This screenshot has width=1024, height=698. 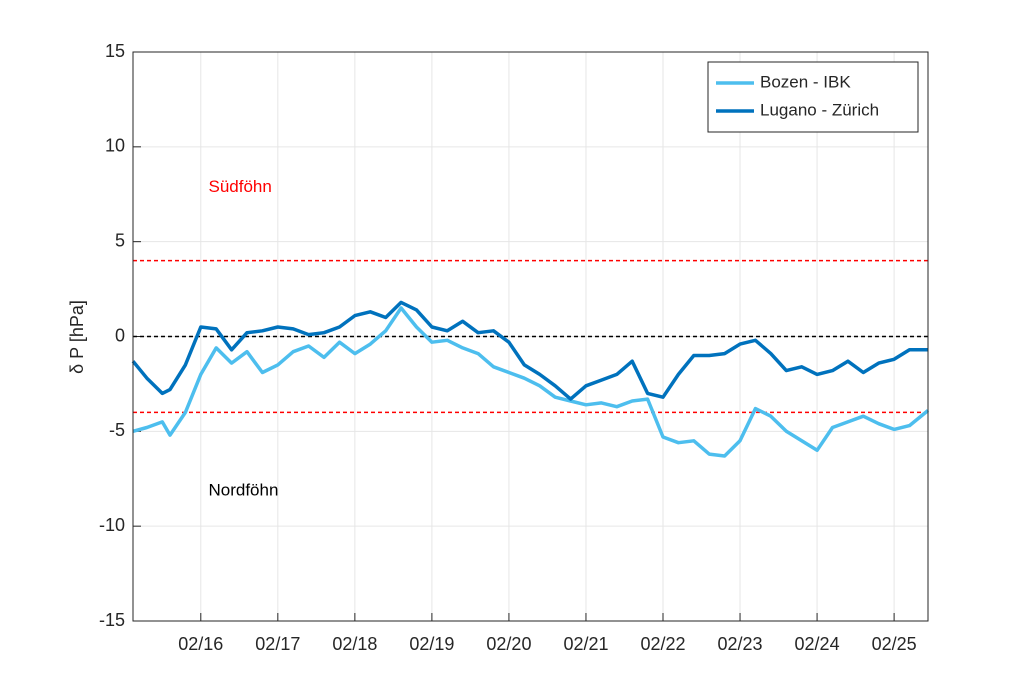 What do you see at coordinates (77, 337) in the screenshot?
I see `y-axis-label: δ P [hPa]` at bounding box center [77, 337].